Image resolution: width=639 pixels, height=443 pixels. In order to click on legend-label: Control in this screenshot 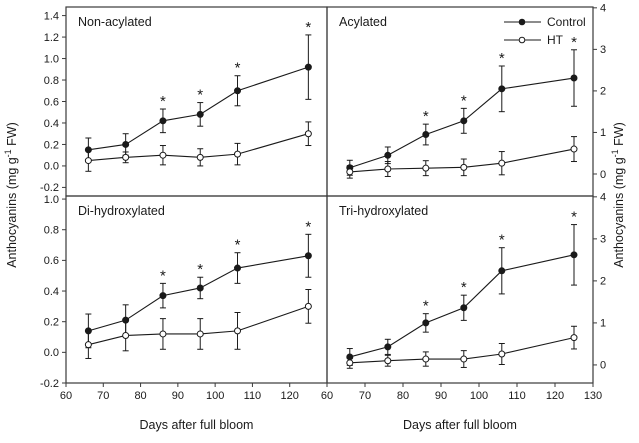, I will do `click(566, 22)`.